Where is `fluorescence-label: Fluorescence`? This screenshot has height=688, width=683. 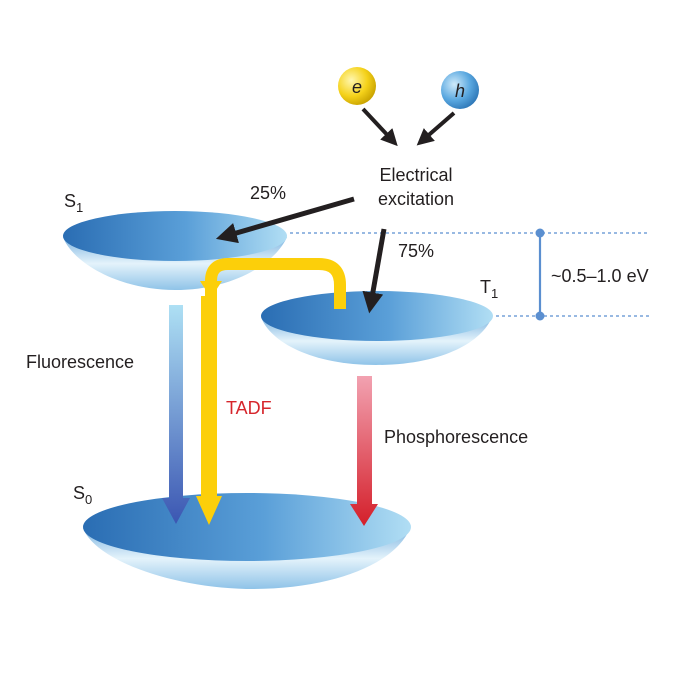
fluorescence-label: Fluorescence is located at coordinates (80, 362).